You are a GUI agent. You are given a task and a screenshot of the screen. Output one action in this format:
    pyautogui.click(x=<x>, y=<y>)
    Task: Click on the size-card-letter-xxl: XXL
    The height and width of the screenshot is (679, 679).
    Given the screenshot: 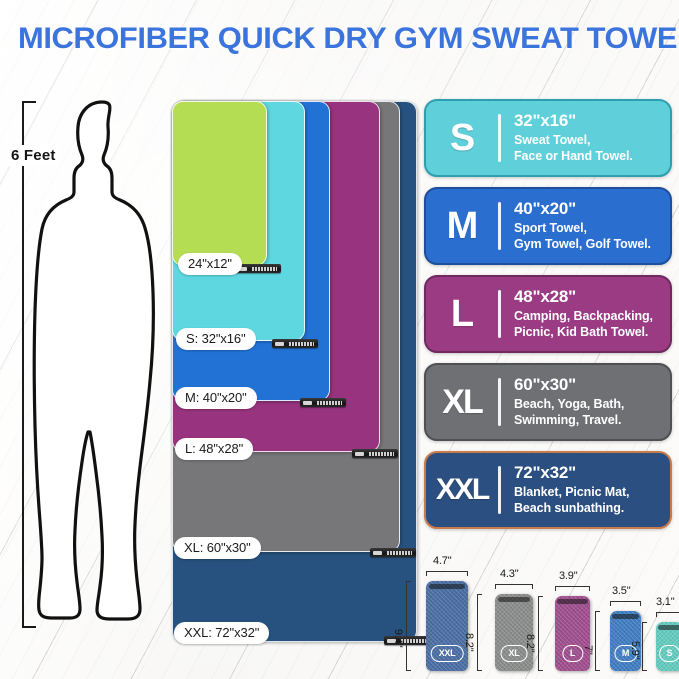 What is the action you would take?
    pyautogui.click(x=462, y=489)
    